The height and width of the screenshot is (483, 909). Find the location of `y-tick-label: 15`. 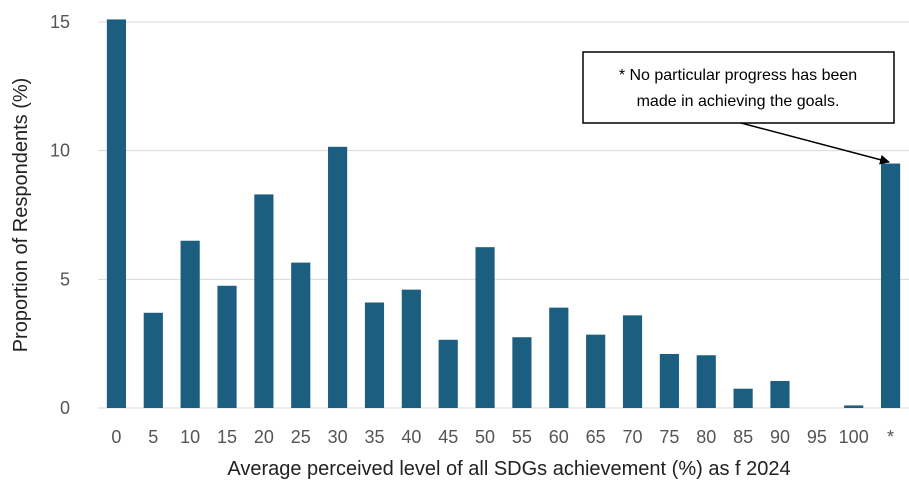

y-tick-label: 15 is located at coordinates (60, 22).